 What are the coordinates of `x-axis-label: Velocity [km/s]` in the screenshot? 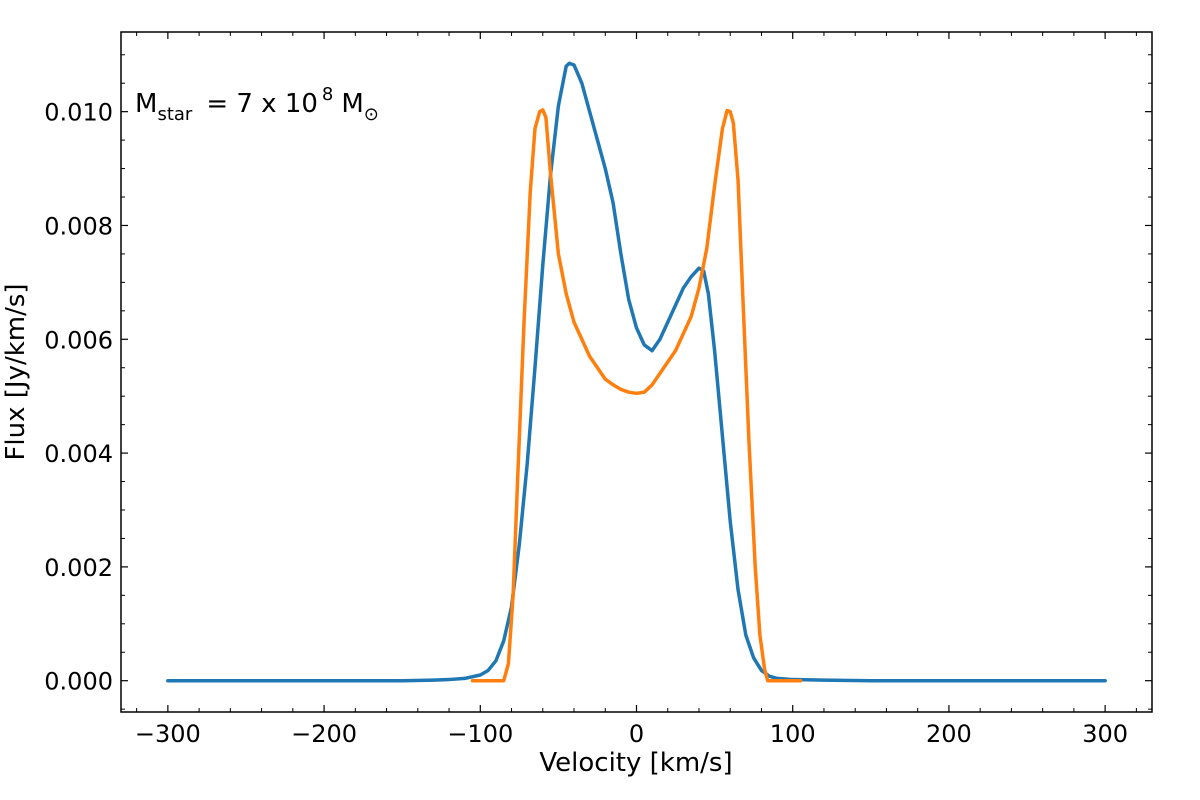 It's located at (635, 763).